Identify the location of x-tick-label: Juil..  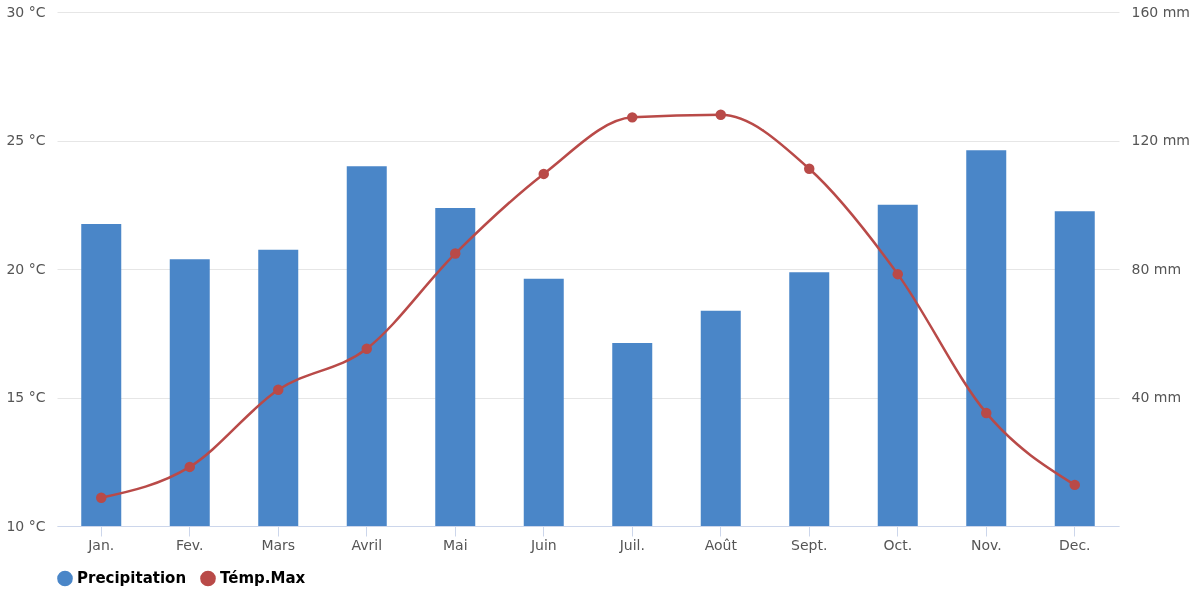
(631, 544).